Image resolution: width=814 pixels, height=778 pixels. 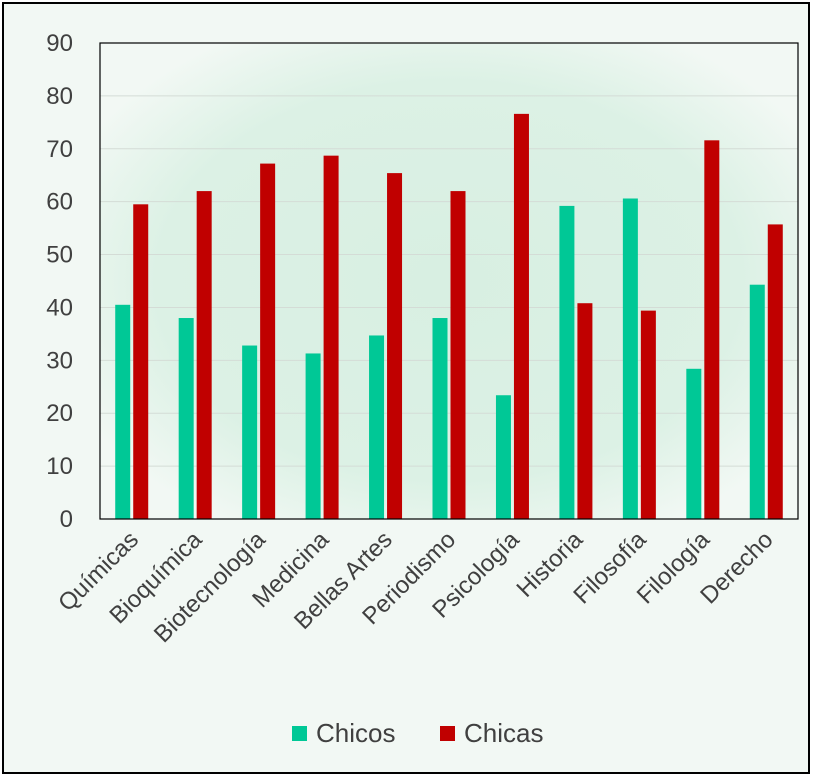 What do you see at coordinates (59, 413) in the screenshot?
I see `y-tick-label: 20` at bounding box center [59, 413].